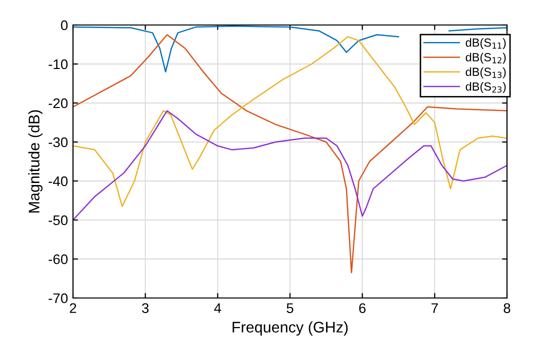 This screenshot has height=337, width=560. Describe the element at coordinates (435, 308) in the screenshot. I see `x-tick-label: 7` at that location.